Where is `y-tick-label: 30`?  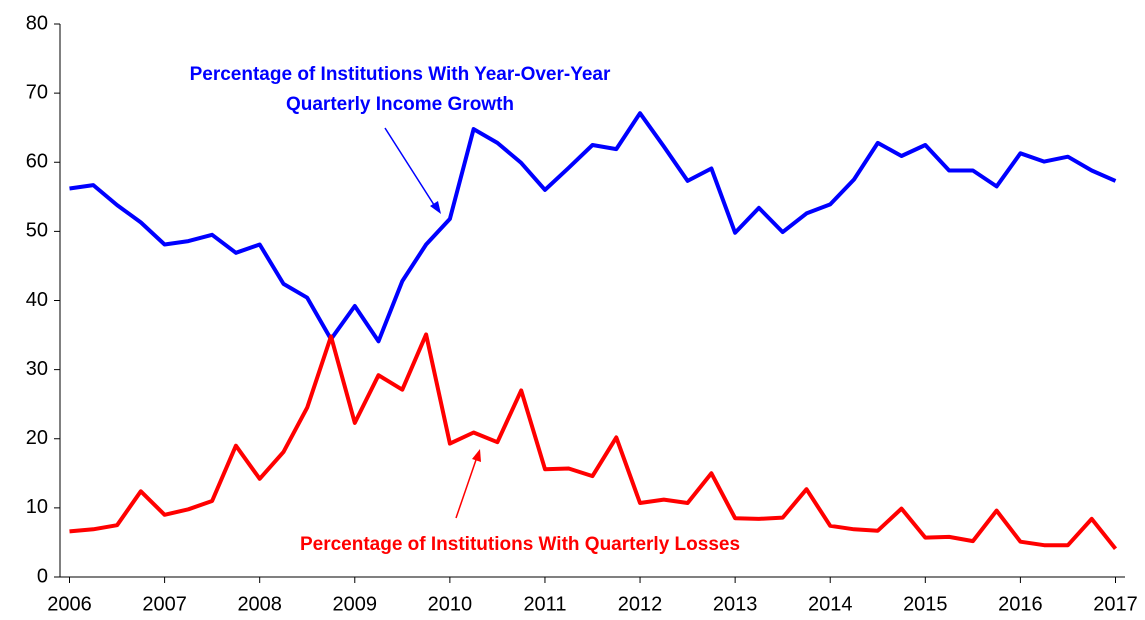 y-tick-label: 30 is located at coordinates (37, 369).